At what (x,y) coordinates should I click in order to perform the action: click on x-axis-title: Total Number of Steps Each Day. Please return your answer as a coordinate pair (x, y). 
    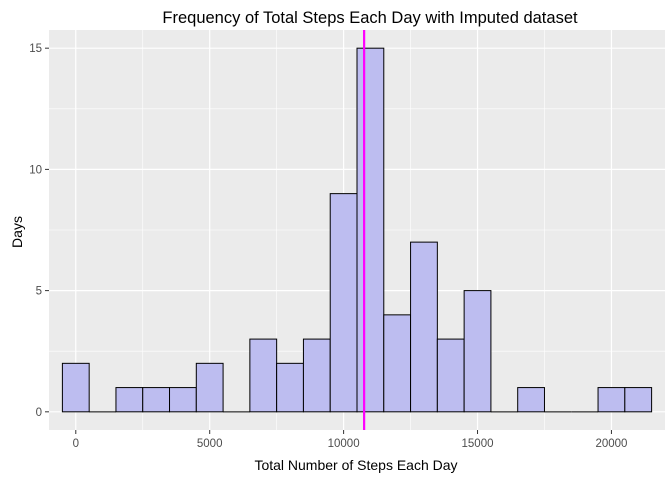
    Looking at the image, I should click on (355, 465).